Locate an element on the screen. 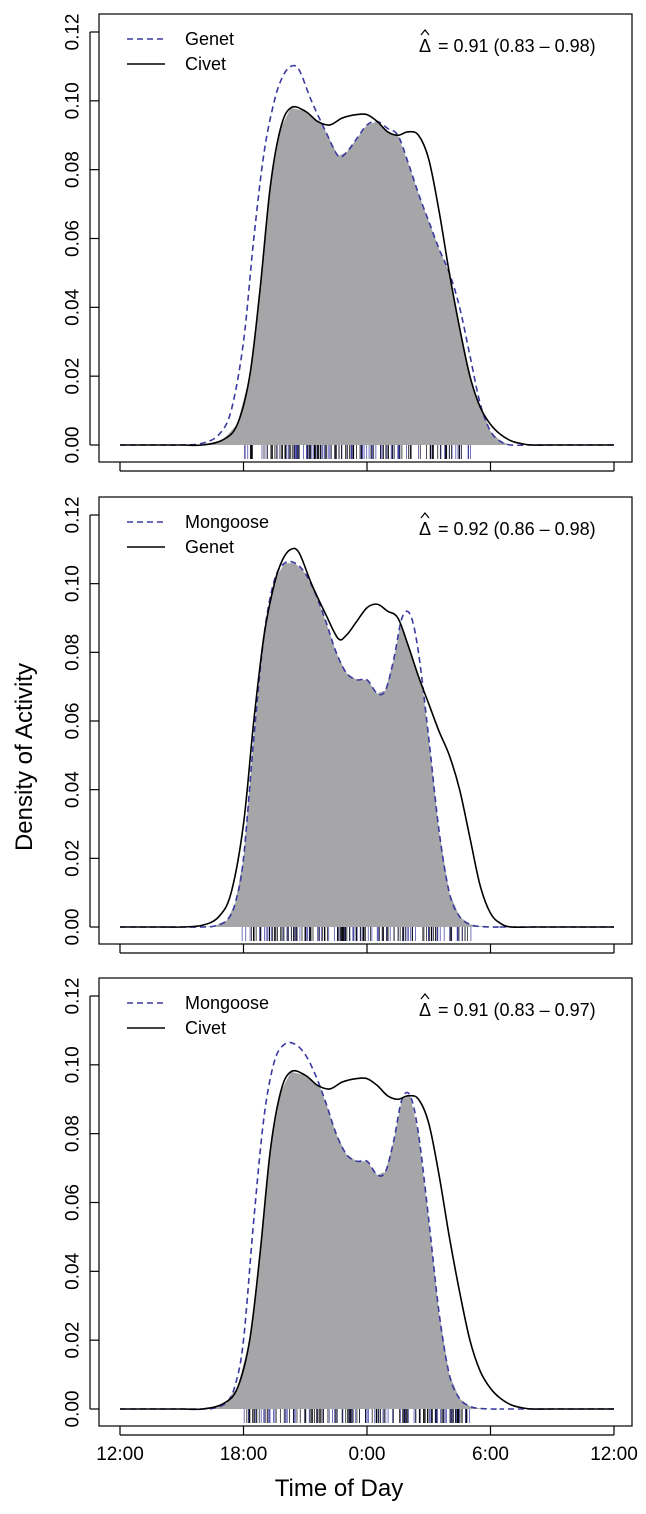  overlap-coefficient-label: = 0.91 (0.83 – 0.98) is located at coordinates (517, 46).